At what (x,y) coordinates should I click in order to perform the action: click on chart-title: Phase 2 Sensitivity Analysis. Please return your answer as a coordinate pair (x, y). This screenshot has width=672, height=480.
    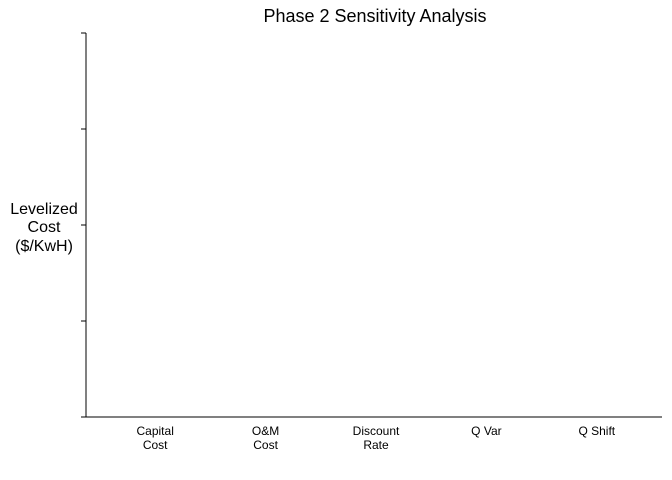
    Looking at the image, I should click on (375, 16).